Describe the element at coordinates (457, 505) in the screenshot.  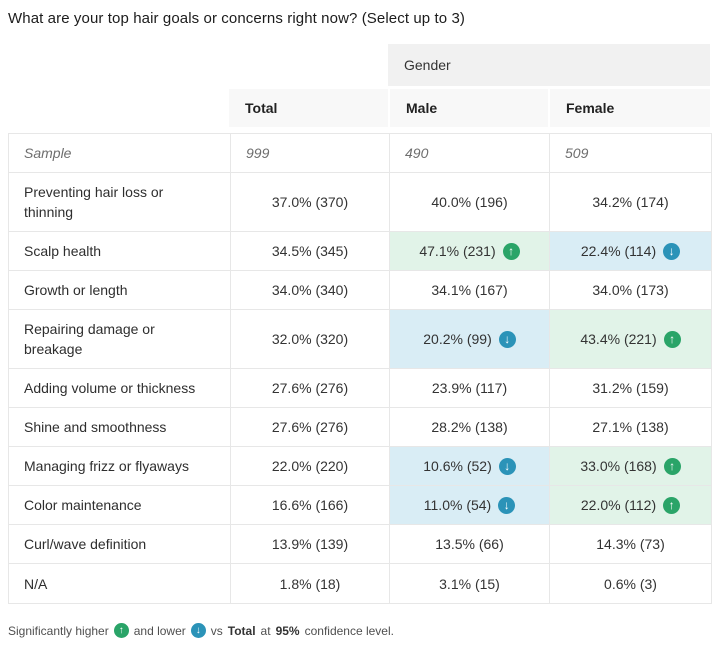
I see `cell-value: 11.0% (54)` at that location.